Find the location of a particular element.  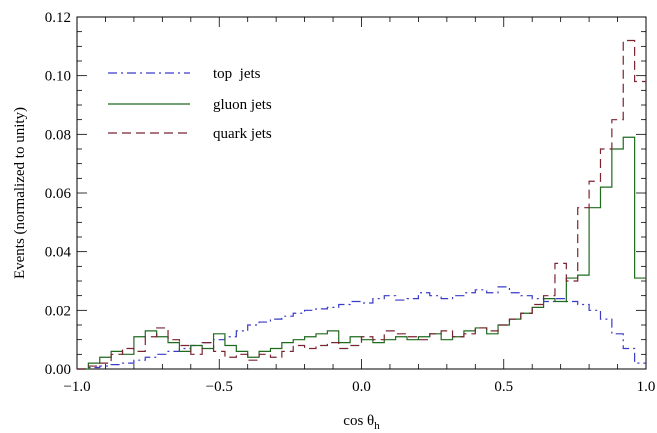

legend-label: gluon jets is located at coordinates (242, 105).